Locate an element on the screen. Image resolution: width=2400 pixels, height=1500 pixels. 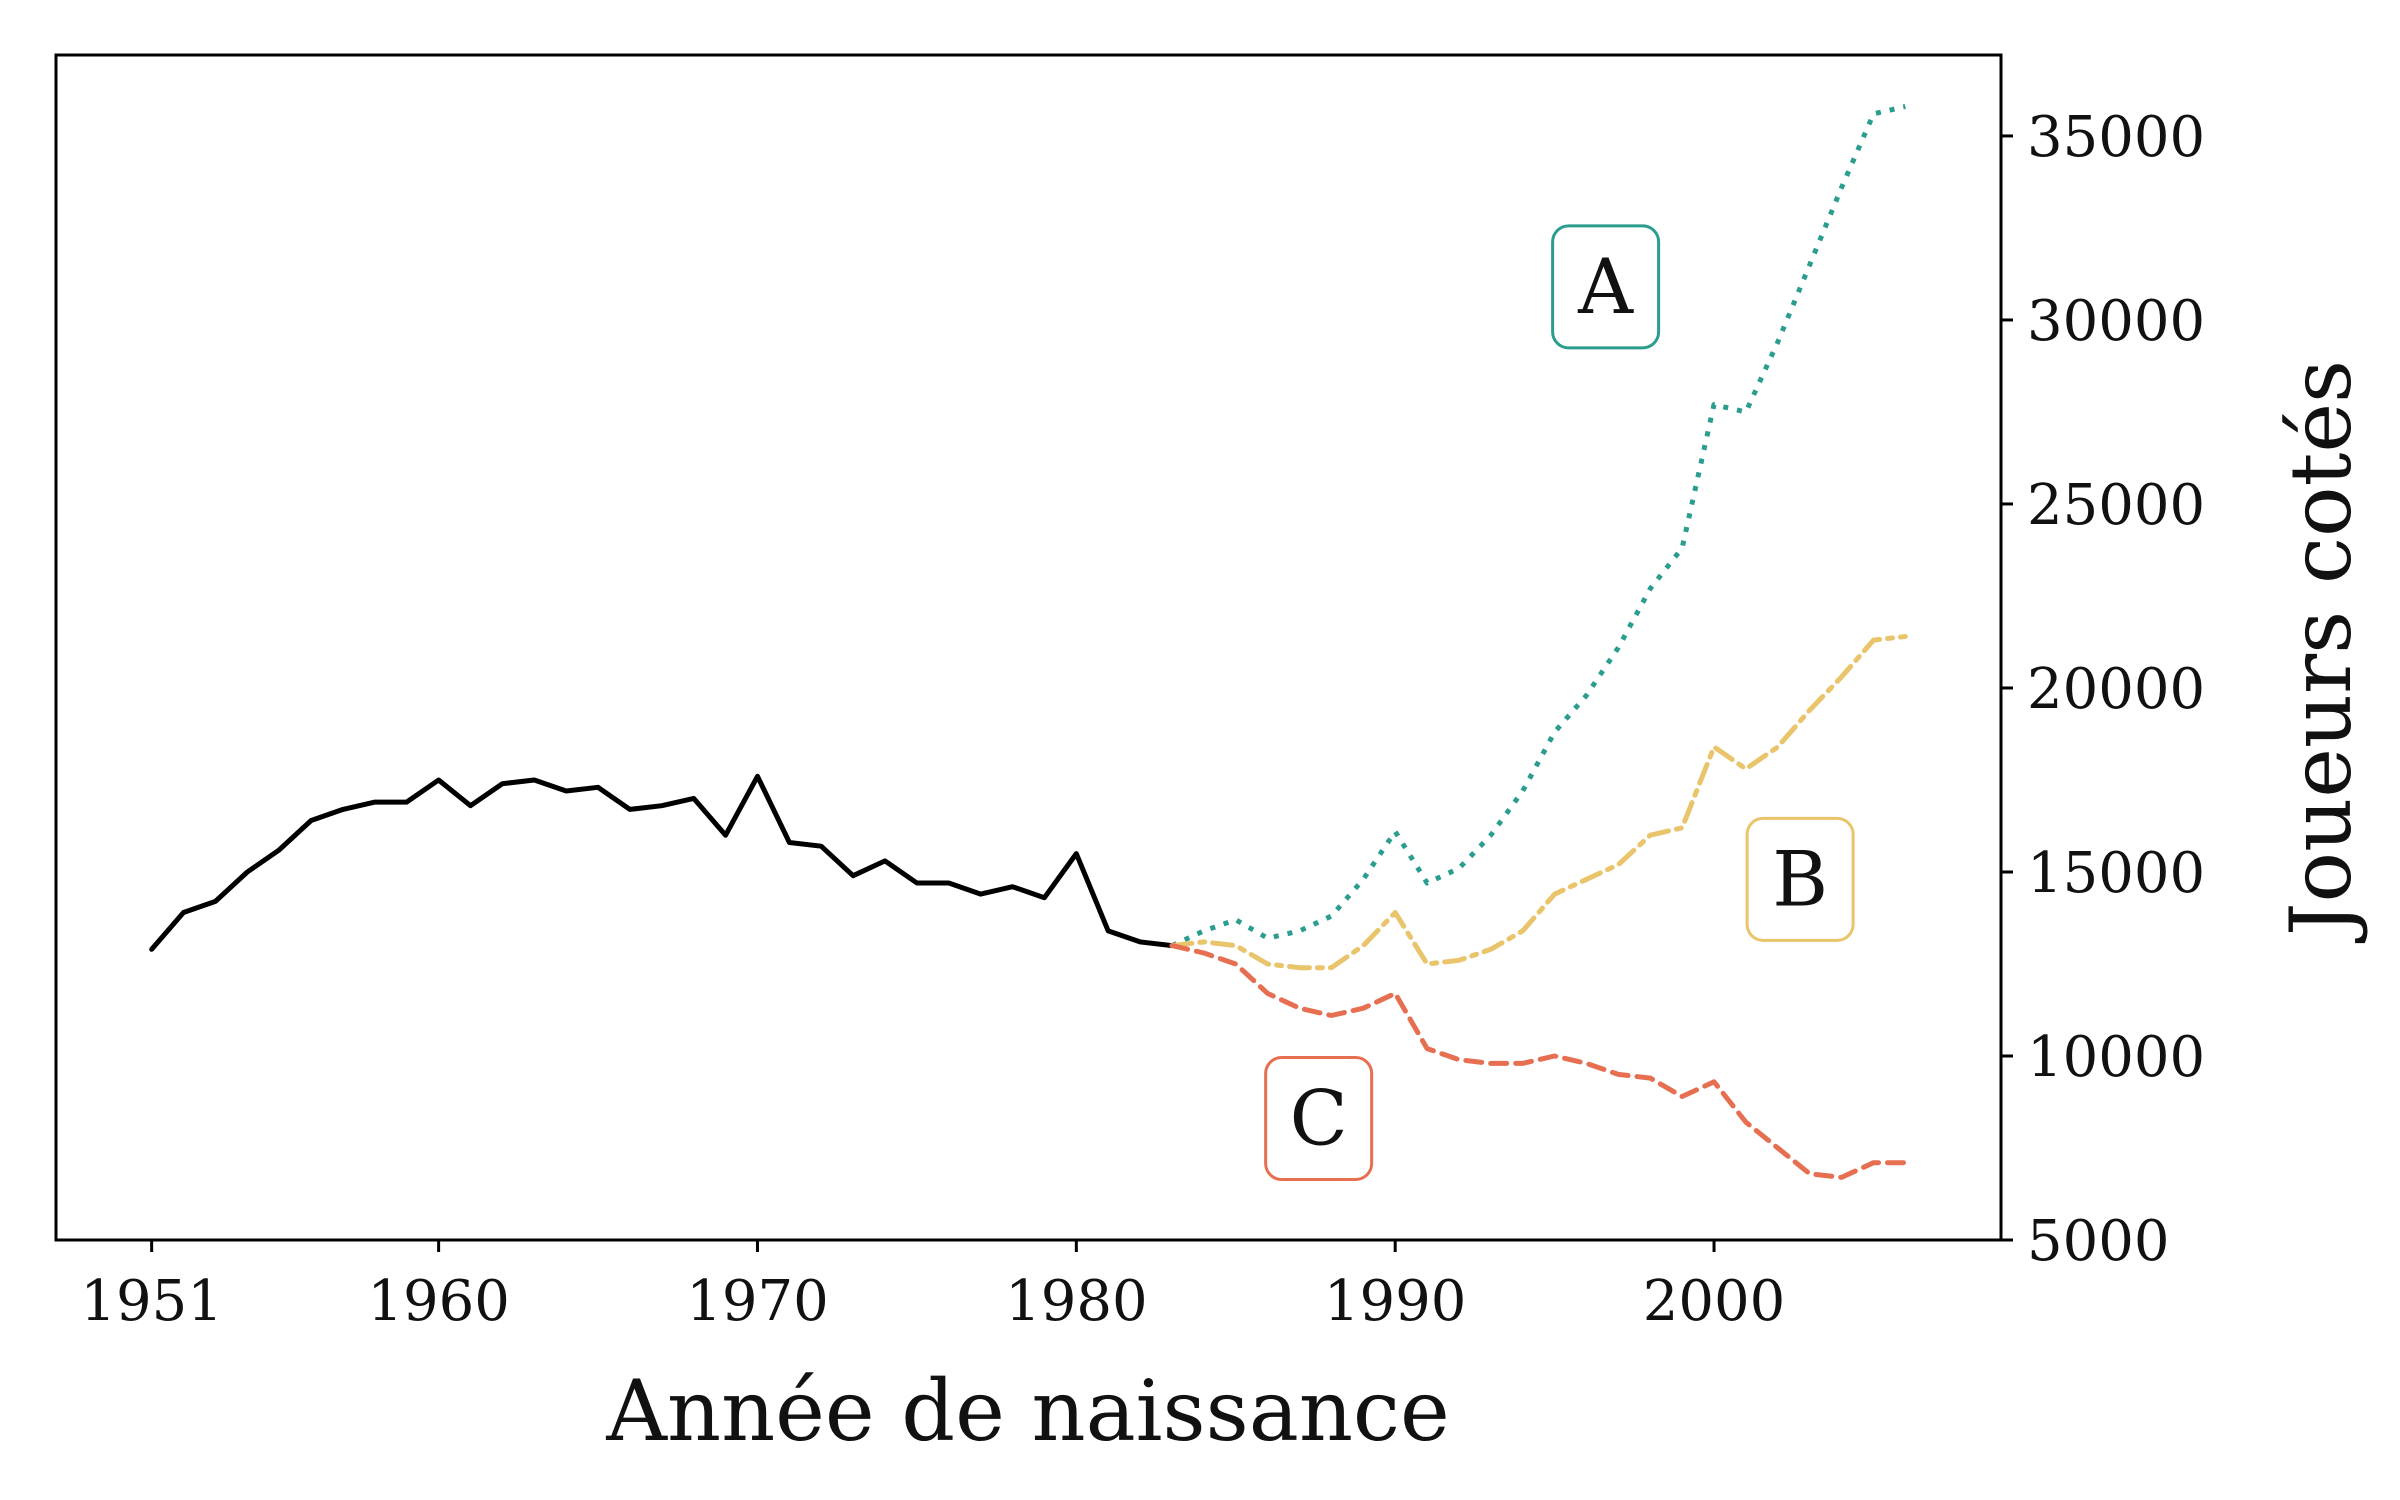
y-axis-title: Joueurs cotés is located at coordinates (2321, 652).